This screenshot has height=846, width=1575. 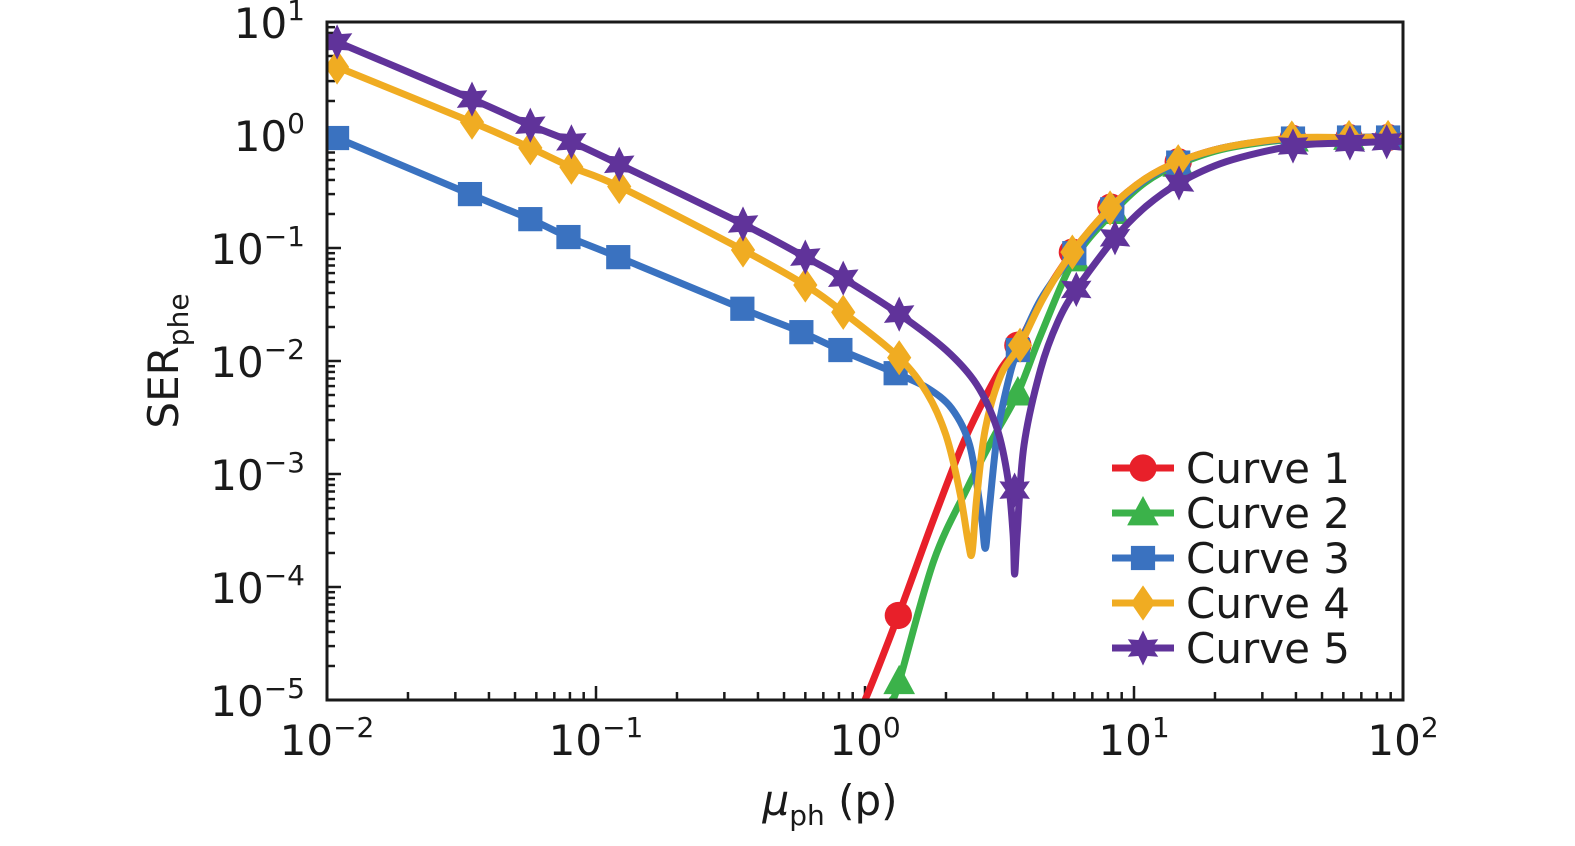 What do you see at coordinates (1430, 727) in the screenshot?
I see `x-tick-exponent: 2` at bounding box center [1430, 727].